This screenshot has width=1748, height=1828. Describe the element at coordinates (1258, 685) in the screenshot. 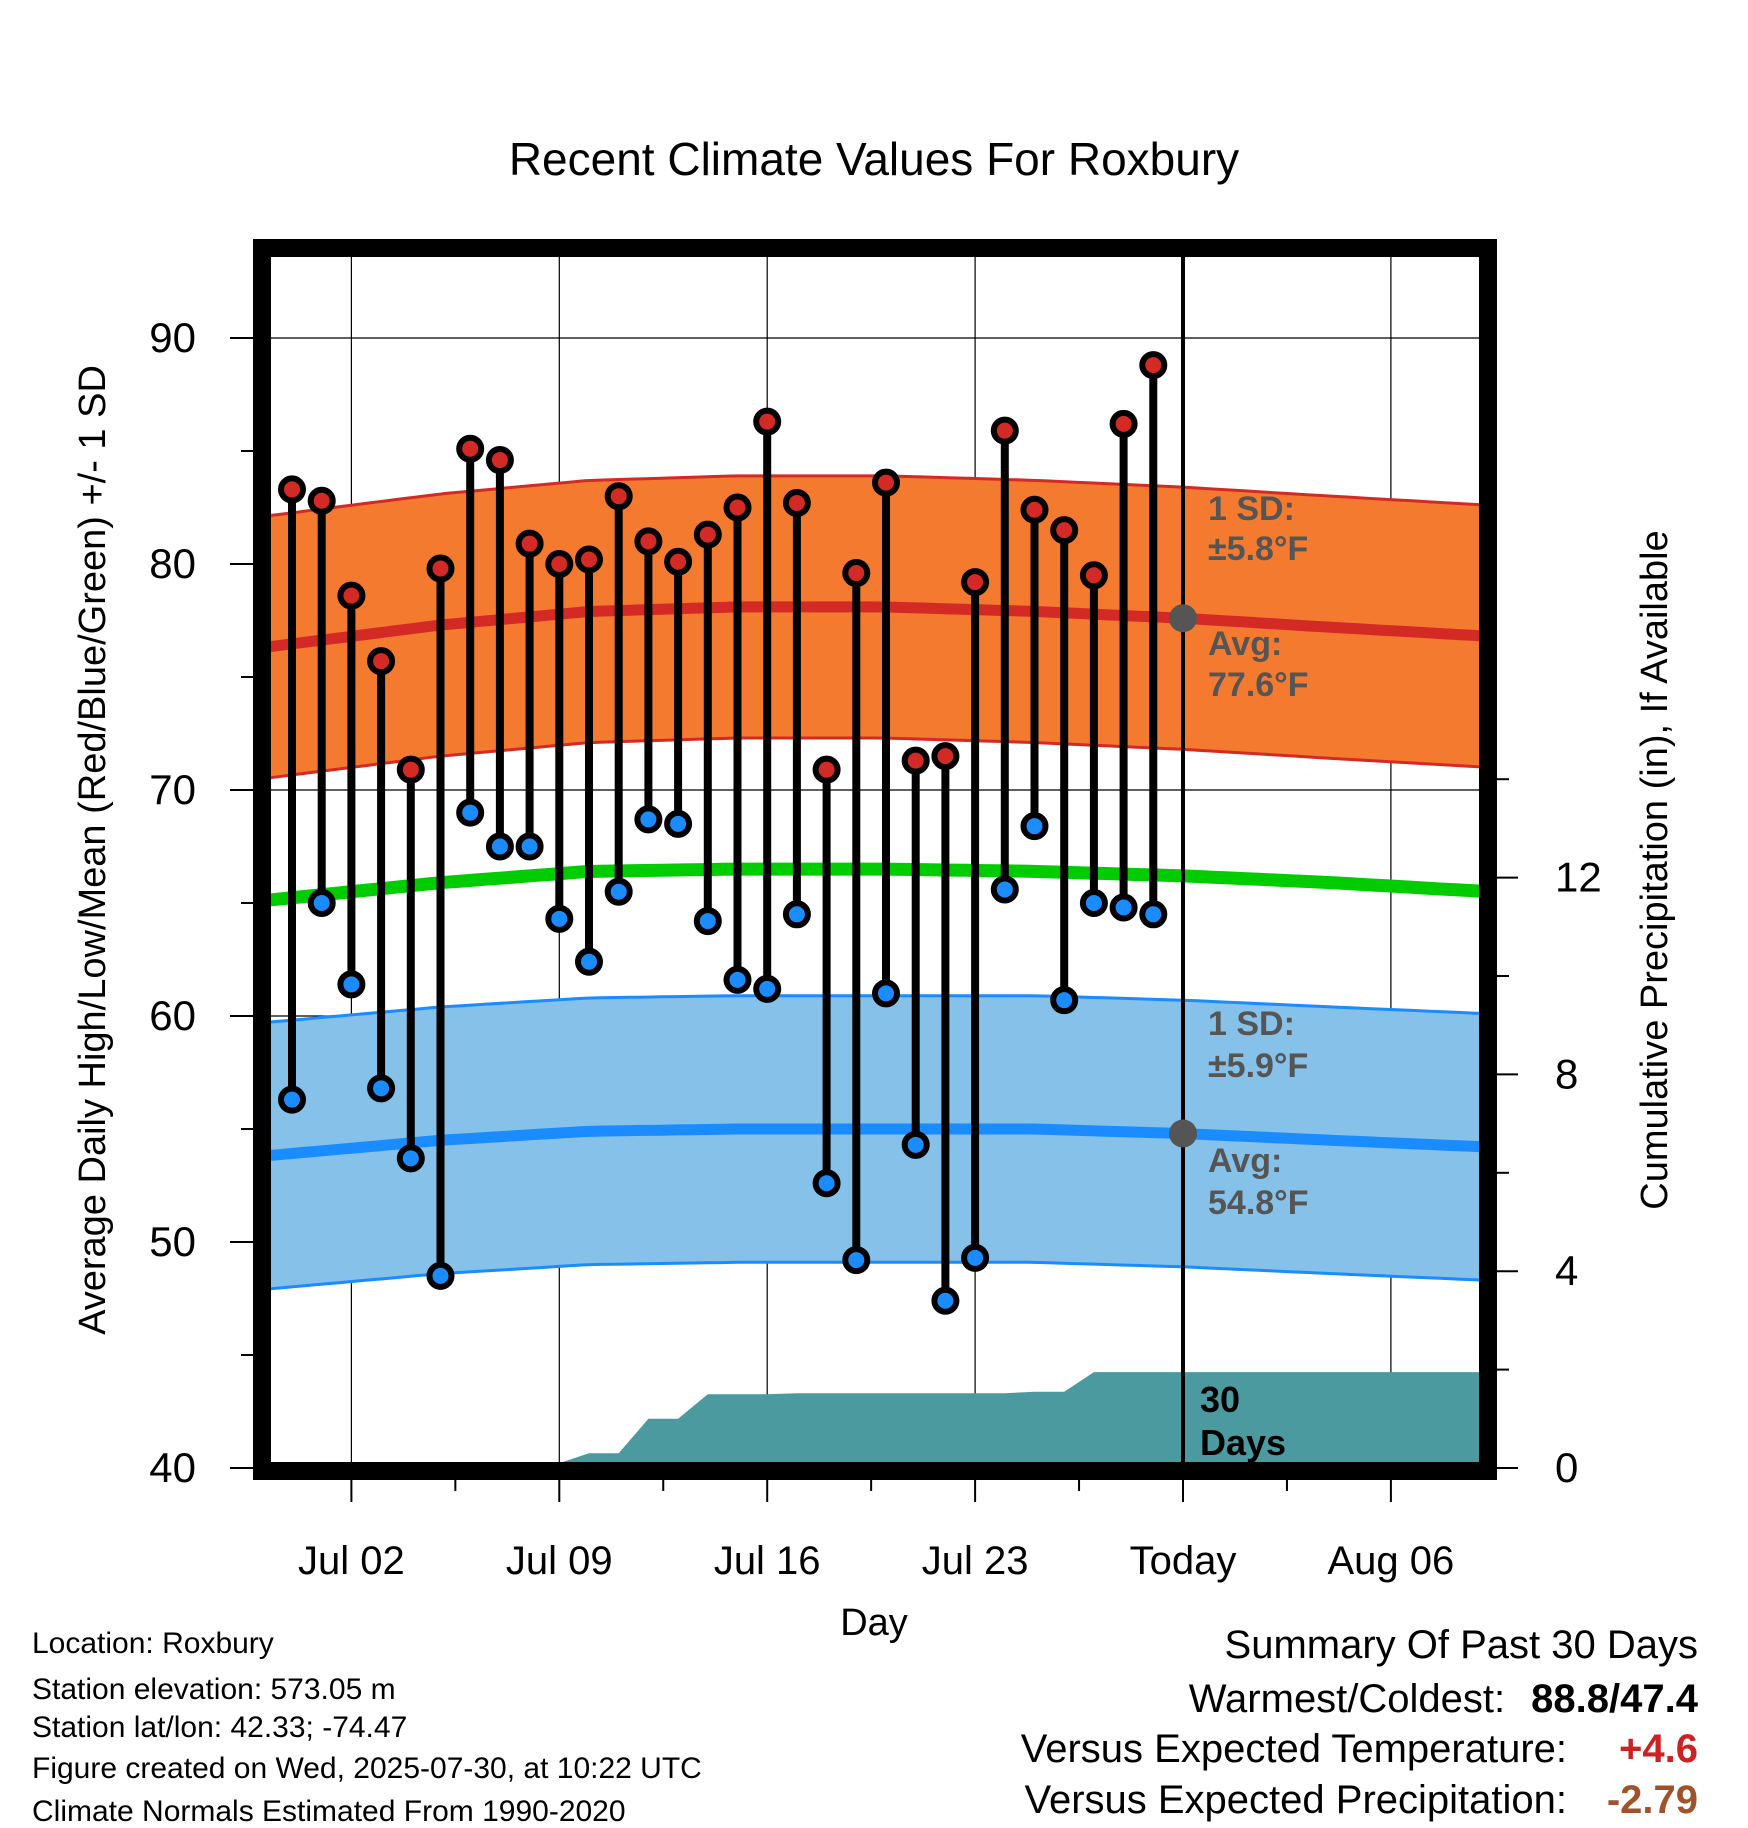

I see `high-avg-value: 77.6°F` at that location.